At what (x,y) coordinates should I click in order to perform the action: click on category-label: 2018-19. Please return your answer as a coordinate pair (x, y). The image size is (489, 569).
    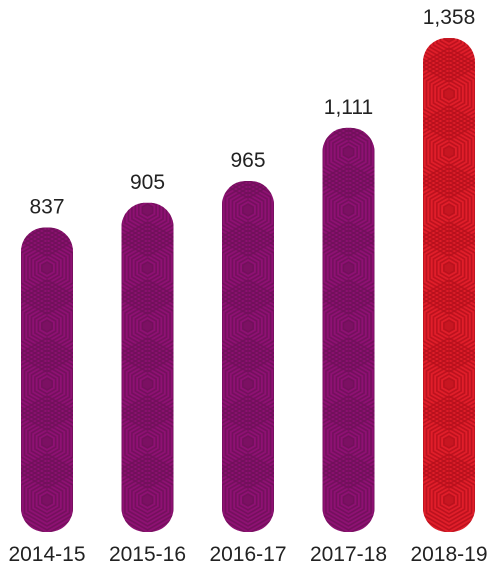
    Looking at the image, I should click on (448, 554).